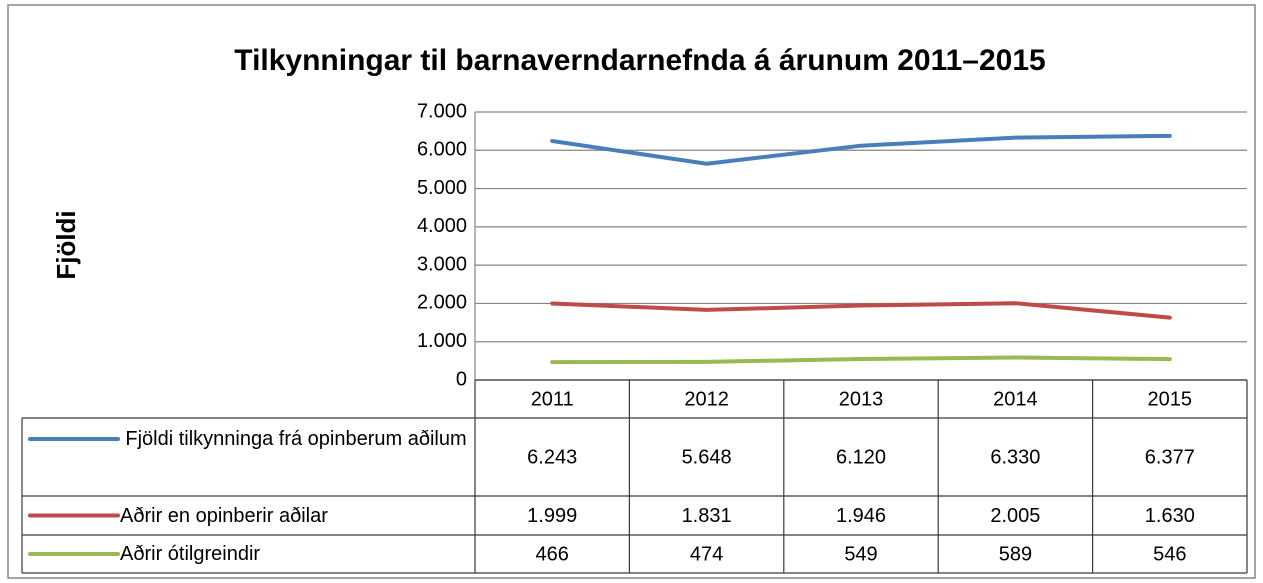  Describe the element at coordinates (224, 515) in the screenshot. I see `legend-label: Aðrir en opinberir aðilar` at that location.